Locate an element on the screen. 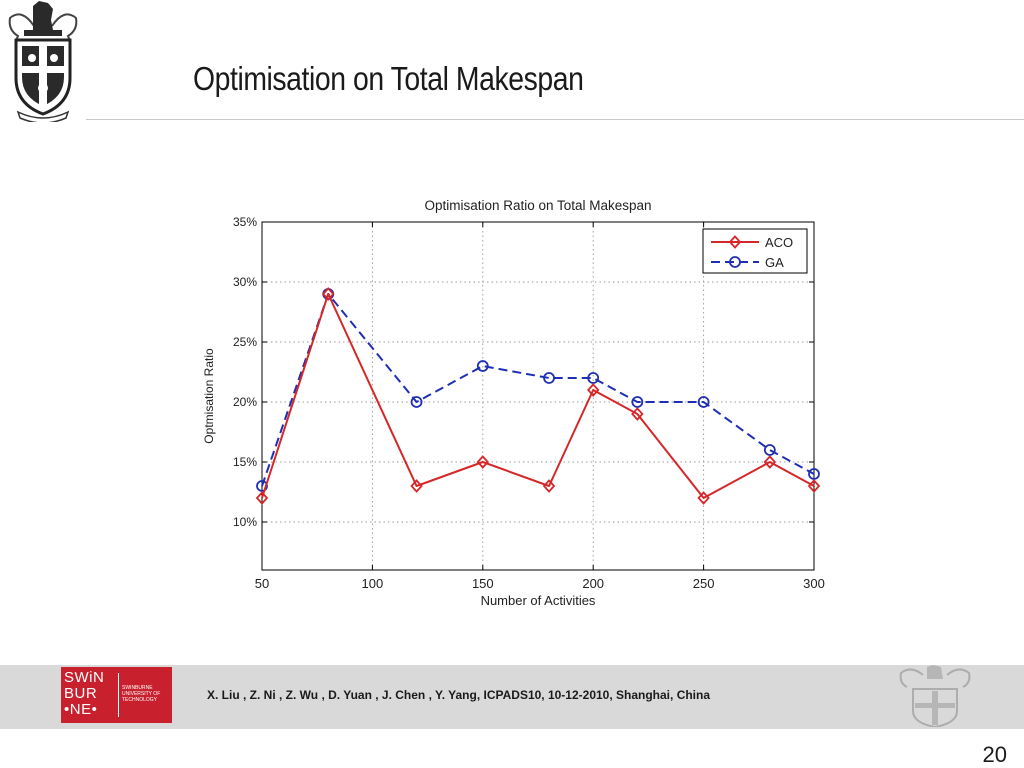 This screenshot has height=768, width=1024. legend-label-ga: GA is located at coordinates (774, 262).